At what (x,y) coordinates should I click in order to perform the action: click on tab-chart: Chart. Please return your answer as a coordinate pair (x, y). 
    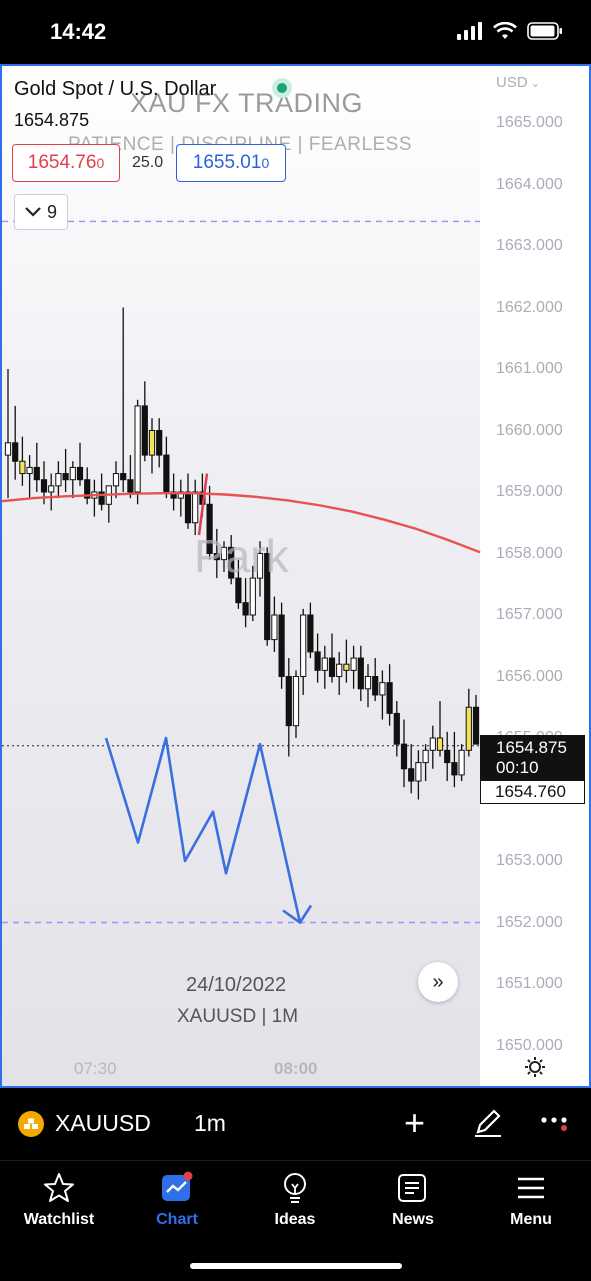
    Looking at the image, I should click on (177, 1200).